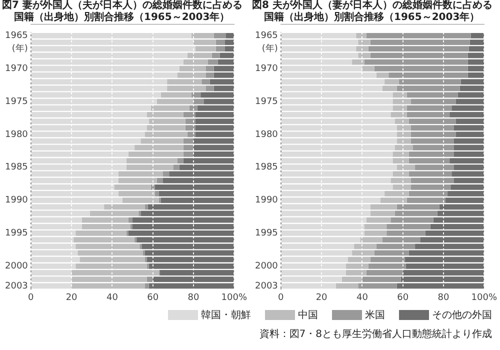  What do you see at coordinates (308, 315) in the screenshot?
I see `legend-label: 中国` at bounding box center [308, 315].